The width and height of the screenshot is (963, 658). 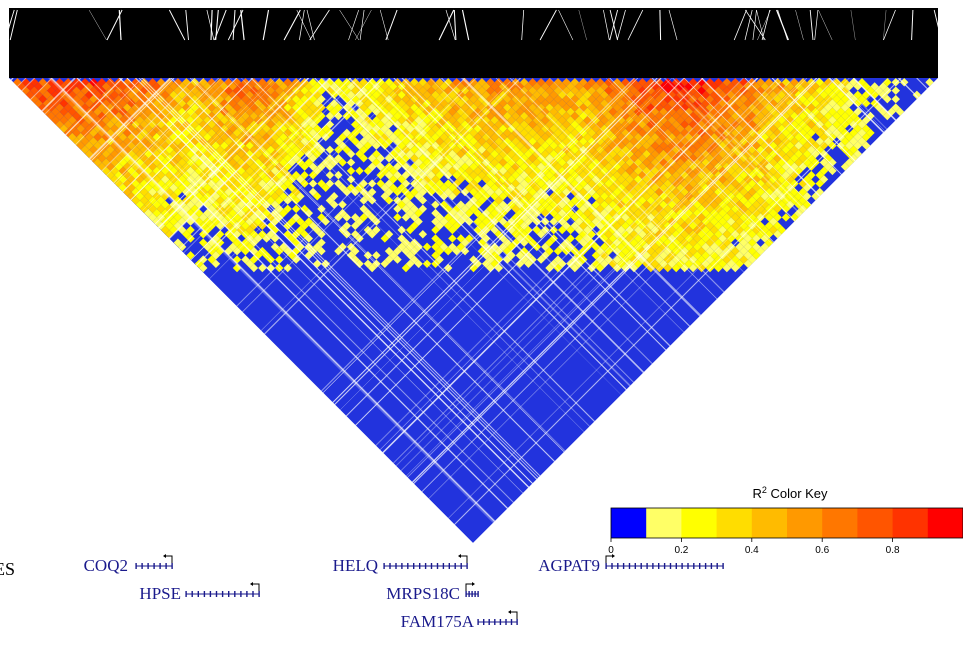 I want to click on strand-arrow, so click(x=464, y=559).